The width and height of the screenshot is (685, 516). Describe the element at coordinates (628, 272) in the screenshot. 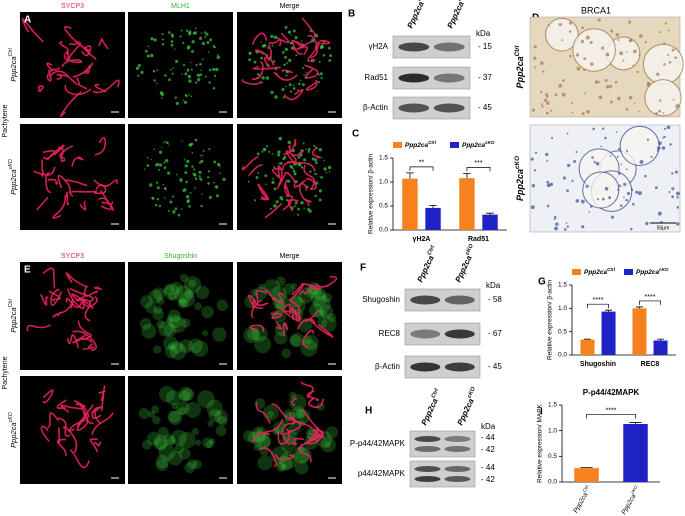

I see `legend-swatch` at that location.